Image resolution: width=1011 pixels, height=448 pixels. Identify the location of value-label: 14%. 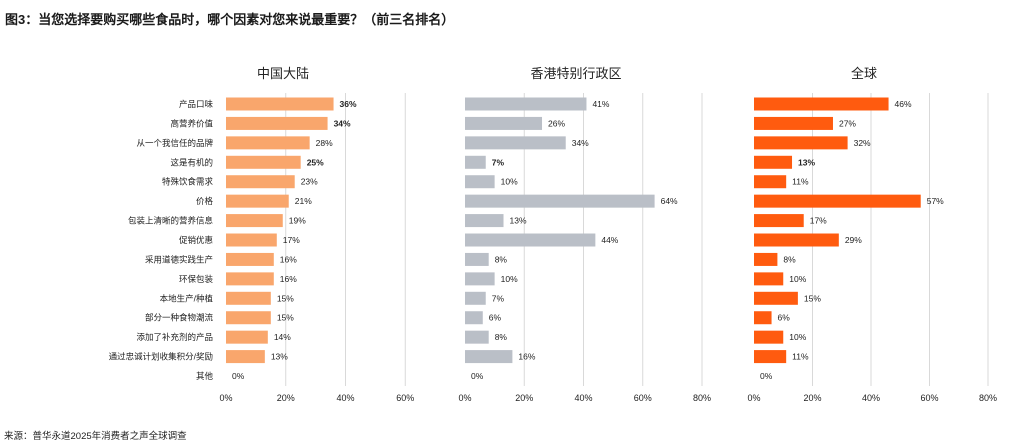
(282, 337).